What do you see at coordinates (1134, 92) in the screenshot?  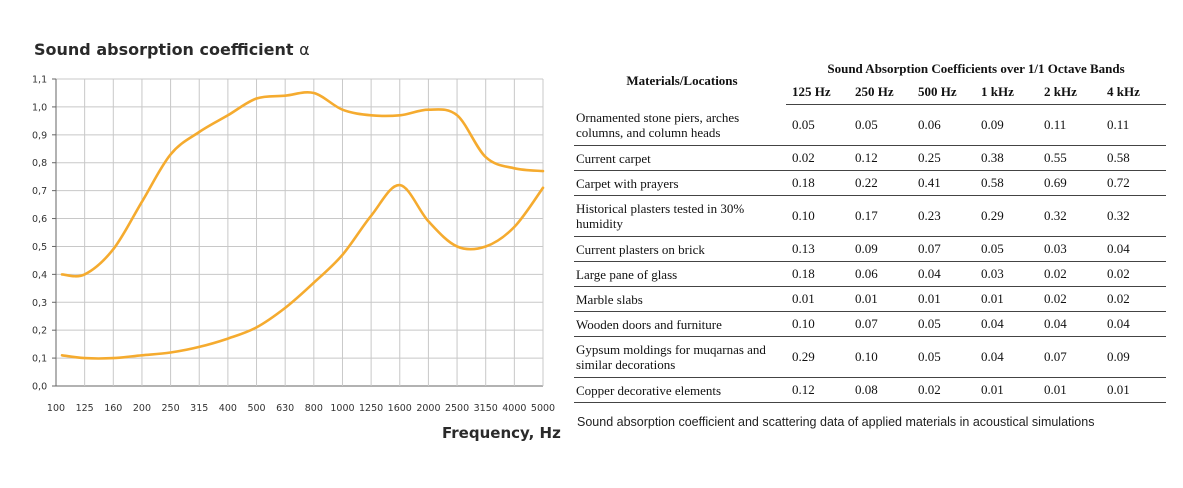 I see `band-header: 4 kHz` at bounding box center [1134, 92].